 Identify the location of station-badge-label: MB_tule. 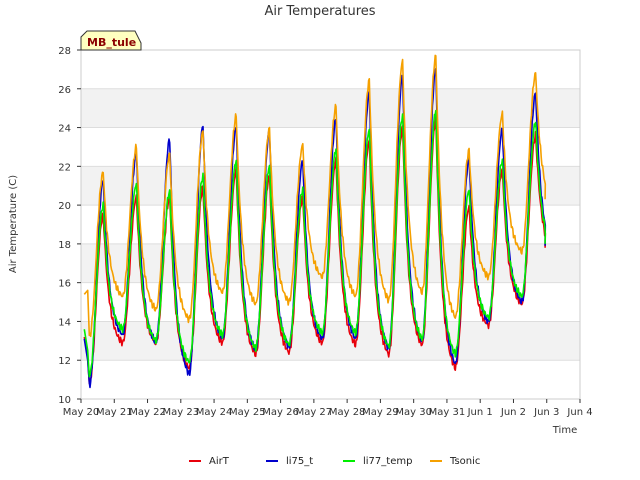
(111, 42).